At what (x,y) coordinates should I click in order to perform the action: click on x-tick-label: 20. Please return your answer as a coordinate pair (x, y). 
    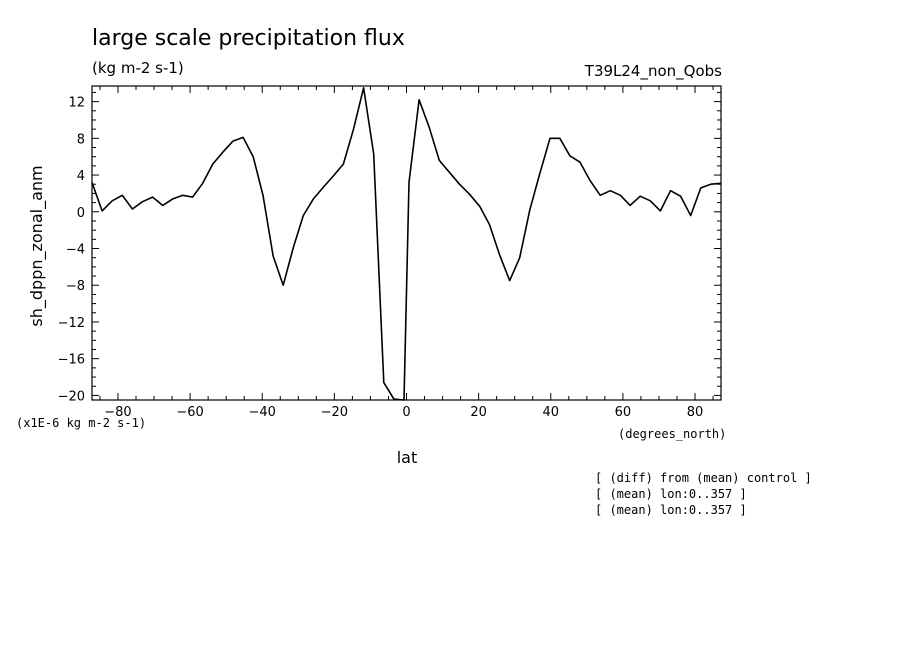
    Looking at the image, I should click on (478, 412).